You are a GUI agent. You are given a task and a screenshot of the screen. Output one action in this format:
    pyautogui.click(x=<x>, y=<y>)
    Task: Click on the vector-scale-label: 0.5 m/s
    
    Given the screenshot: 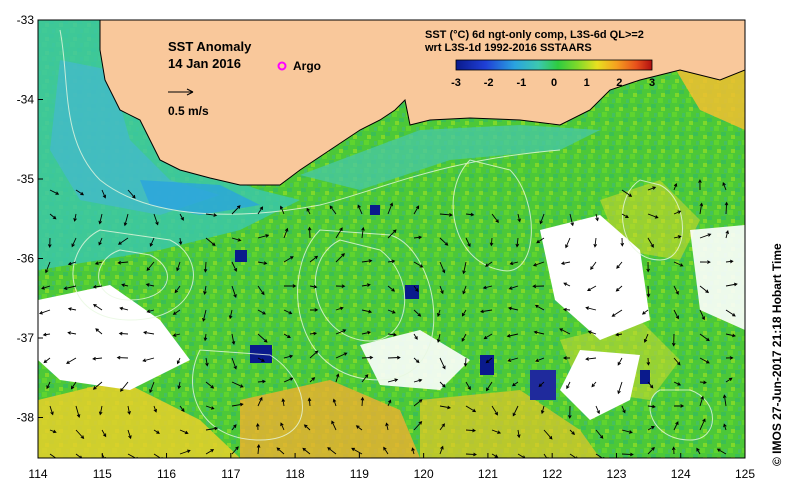 What is the action you would take?
    pyautogui.click(x=188, y=111)
    